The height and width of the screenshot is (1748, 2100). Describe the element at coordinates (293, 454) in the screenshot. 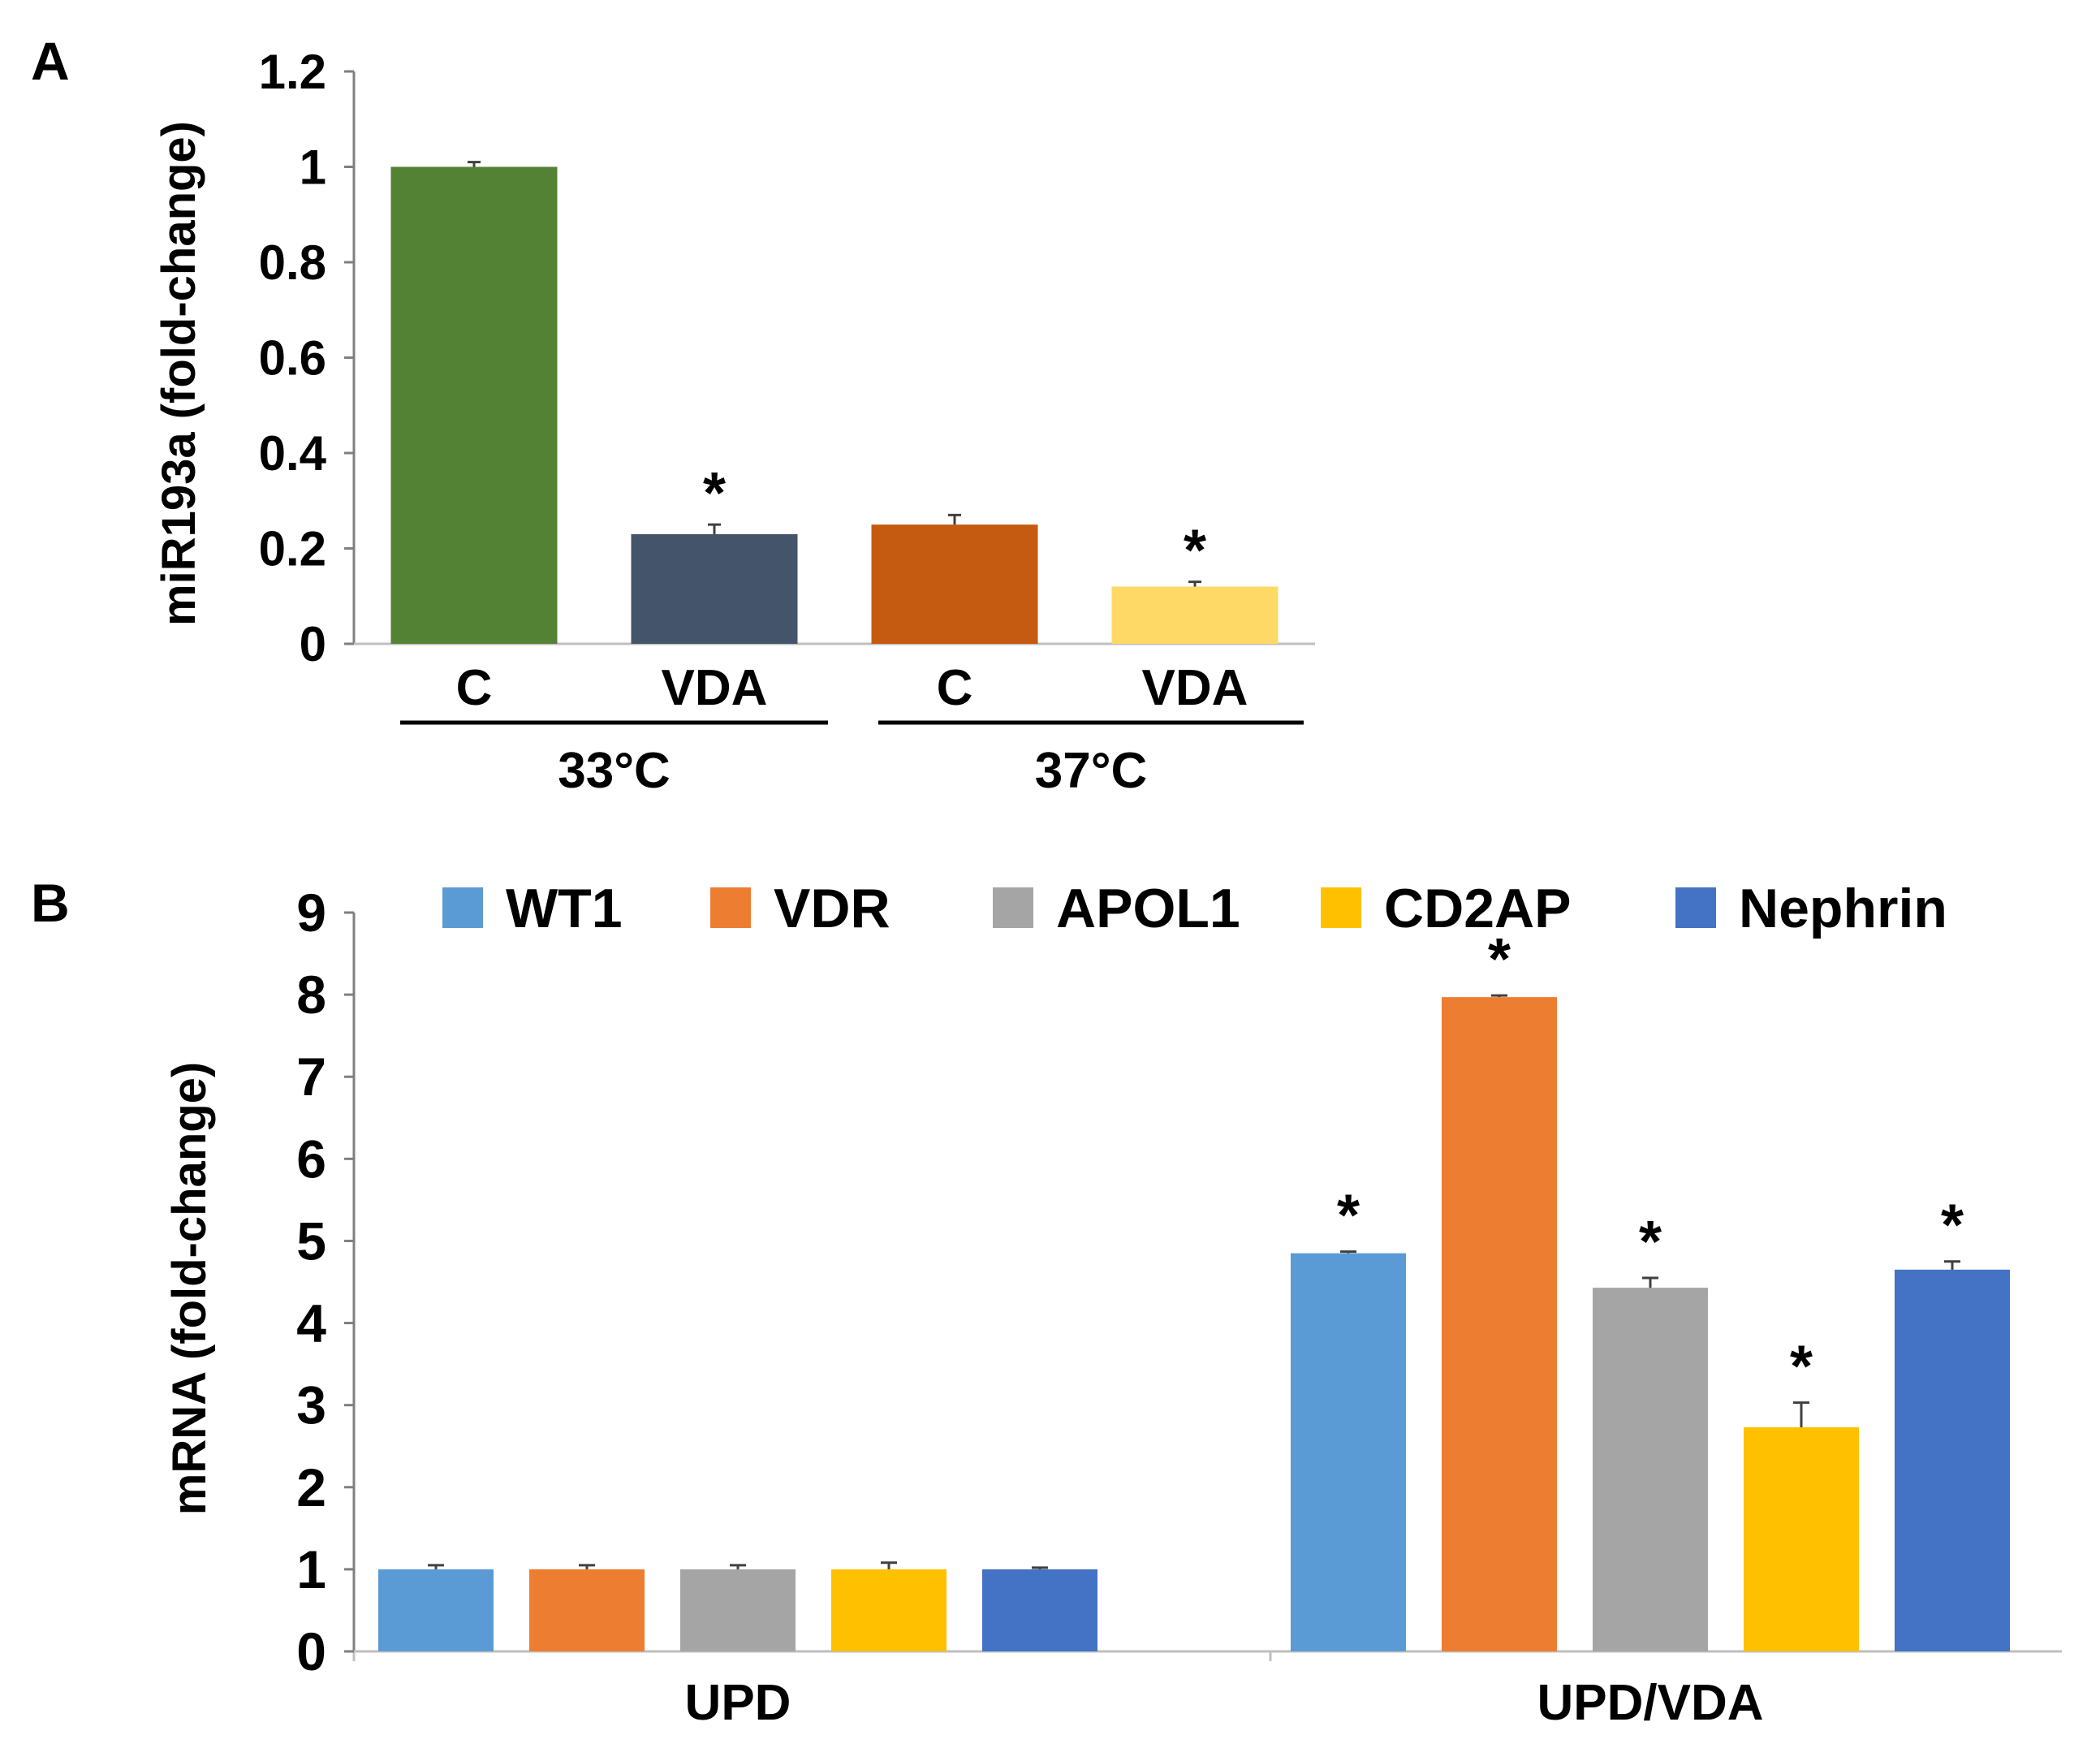

I see `panel-a-y-tick-label: 0.4` at that location.